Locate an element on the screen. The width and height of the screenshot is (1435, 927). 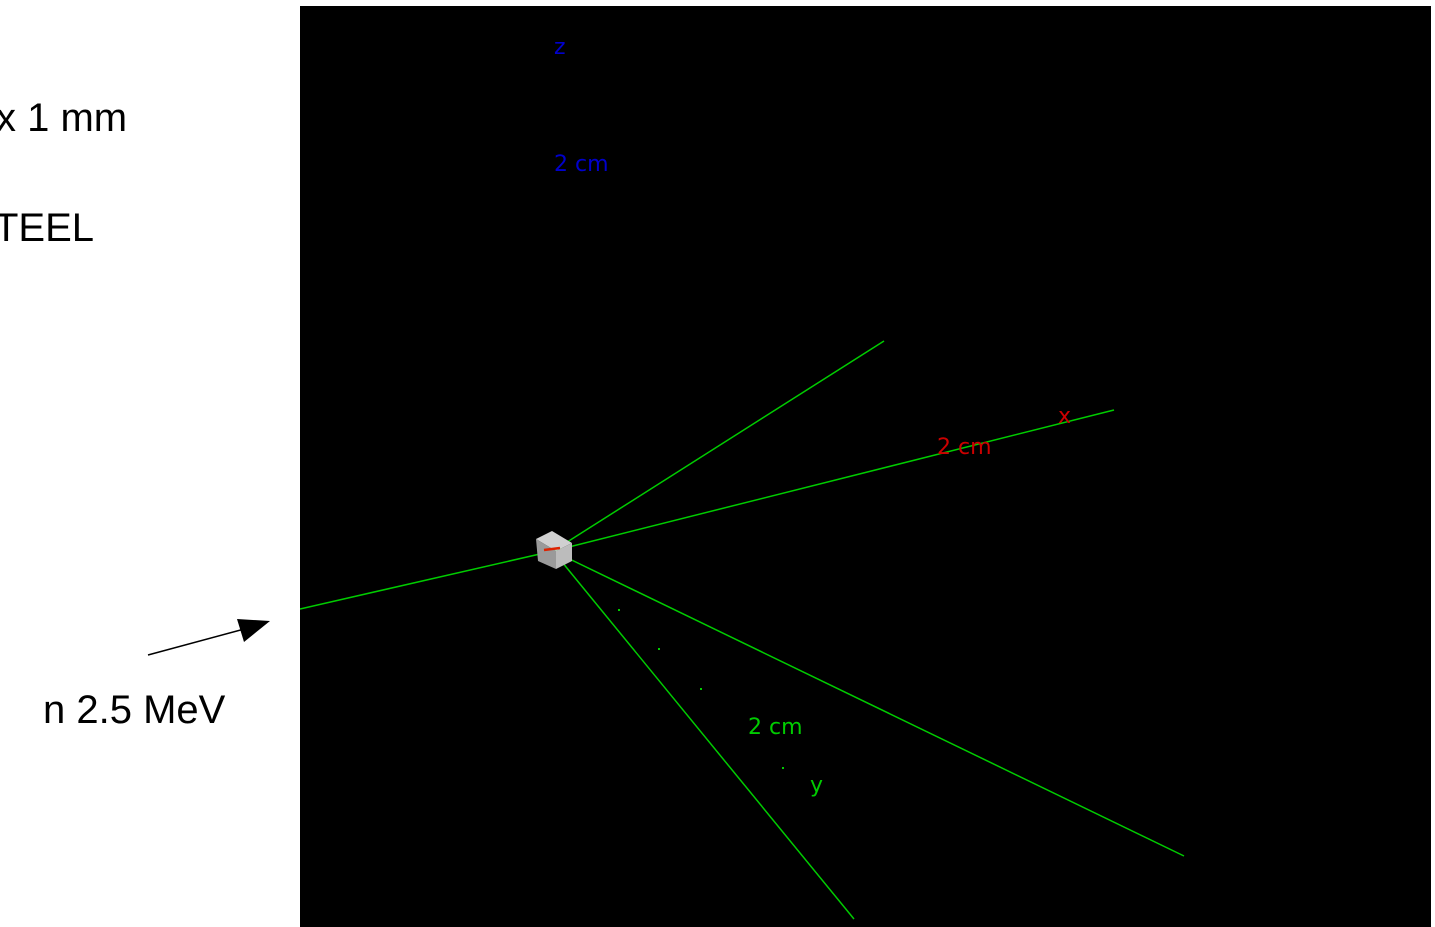
beam-arrow-shaft is located at coordinates (198, 641).